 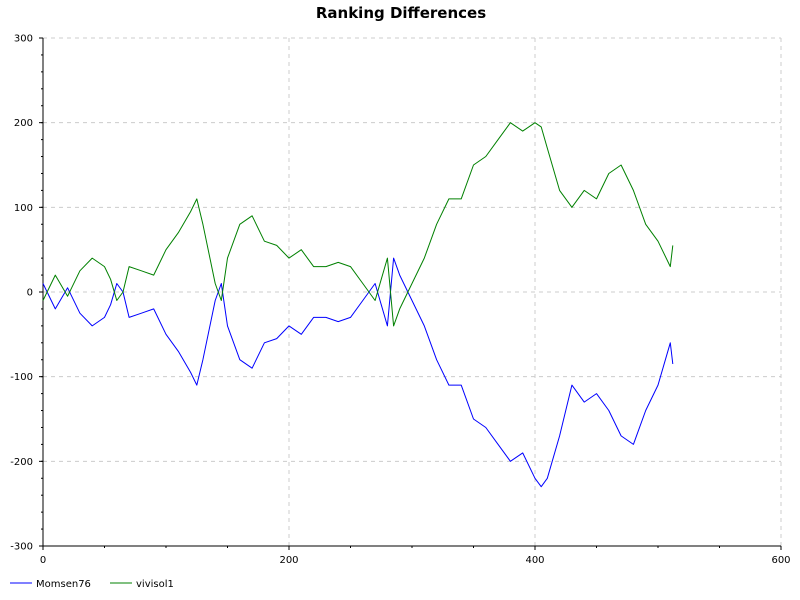 I want to click on y-tick-label-3: 0, so click(x=30, y=293).